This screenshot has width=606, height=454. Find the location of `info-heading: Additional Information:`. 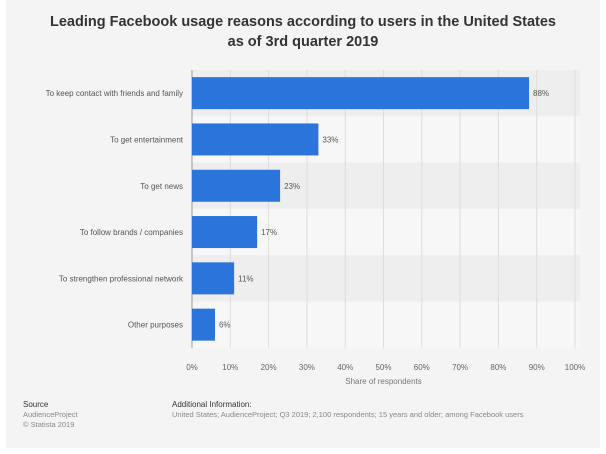

info-heading: Additional Information: is located at coordinates (212, 404).